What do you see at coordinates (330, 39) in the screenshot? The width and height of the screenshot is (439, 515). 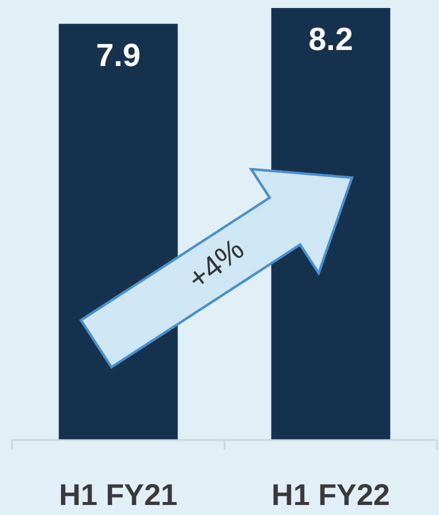 I see `data-label: 8.2` at bounding box center [330, 39].